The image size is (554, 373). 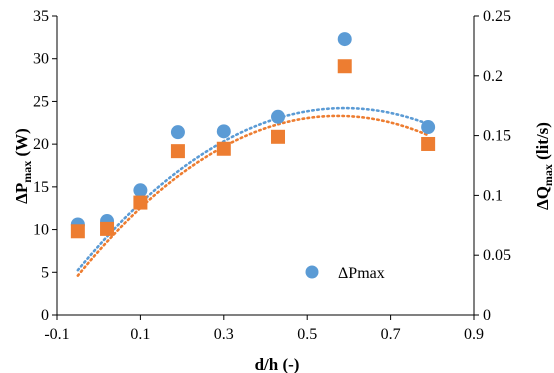 I want to click on legend: ΔPmax, so click(x=345, y=273).